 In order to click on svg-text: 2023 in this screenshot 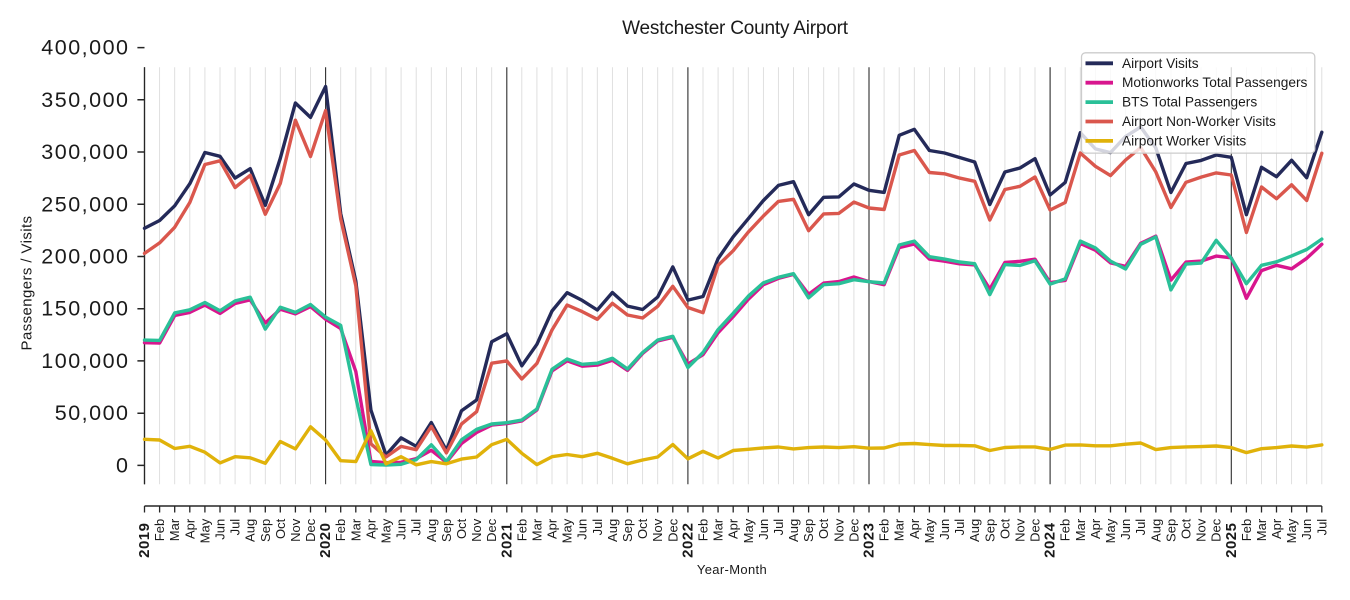, I will do `click(869, 540)`.